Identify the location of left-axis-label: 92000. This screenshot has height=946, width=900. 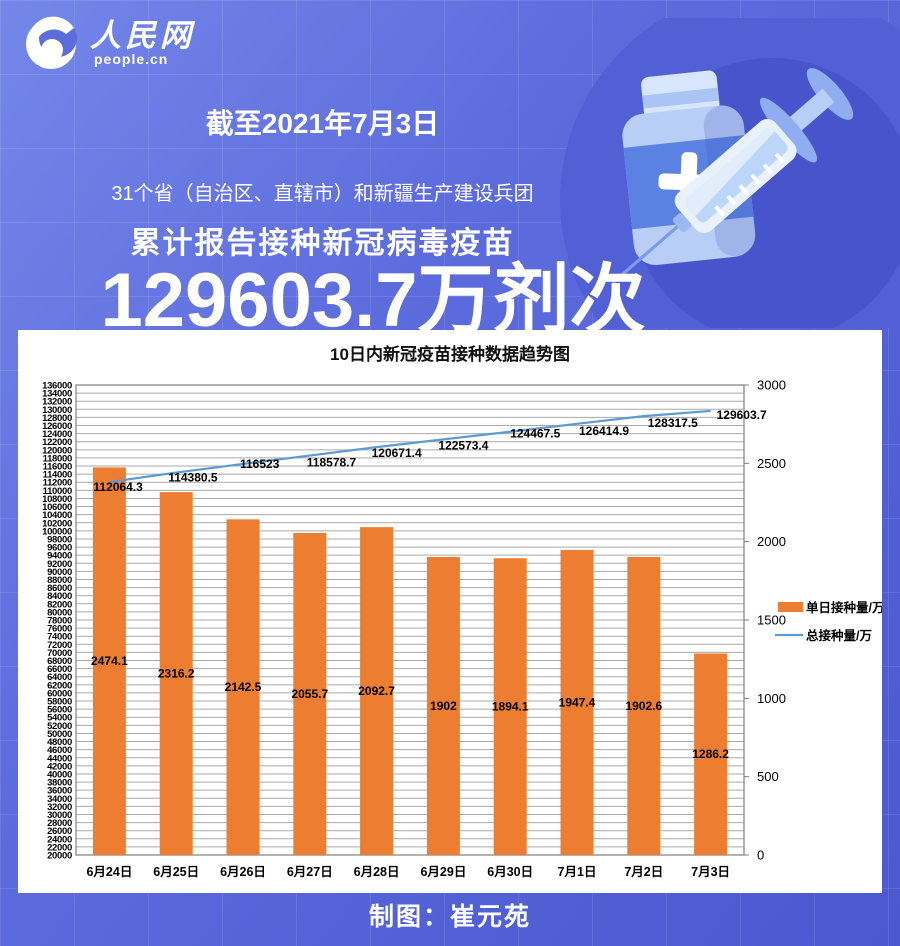
(59, 564).